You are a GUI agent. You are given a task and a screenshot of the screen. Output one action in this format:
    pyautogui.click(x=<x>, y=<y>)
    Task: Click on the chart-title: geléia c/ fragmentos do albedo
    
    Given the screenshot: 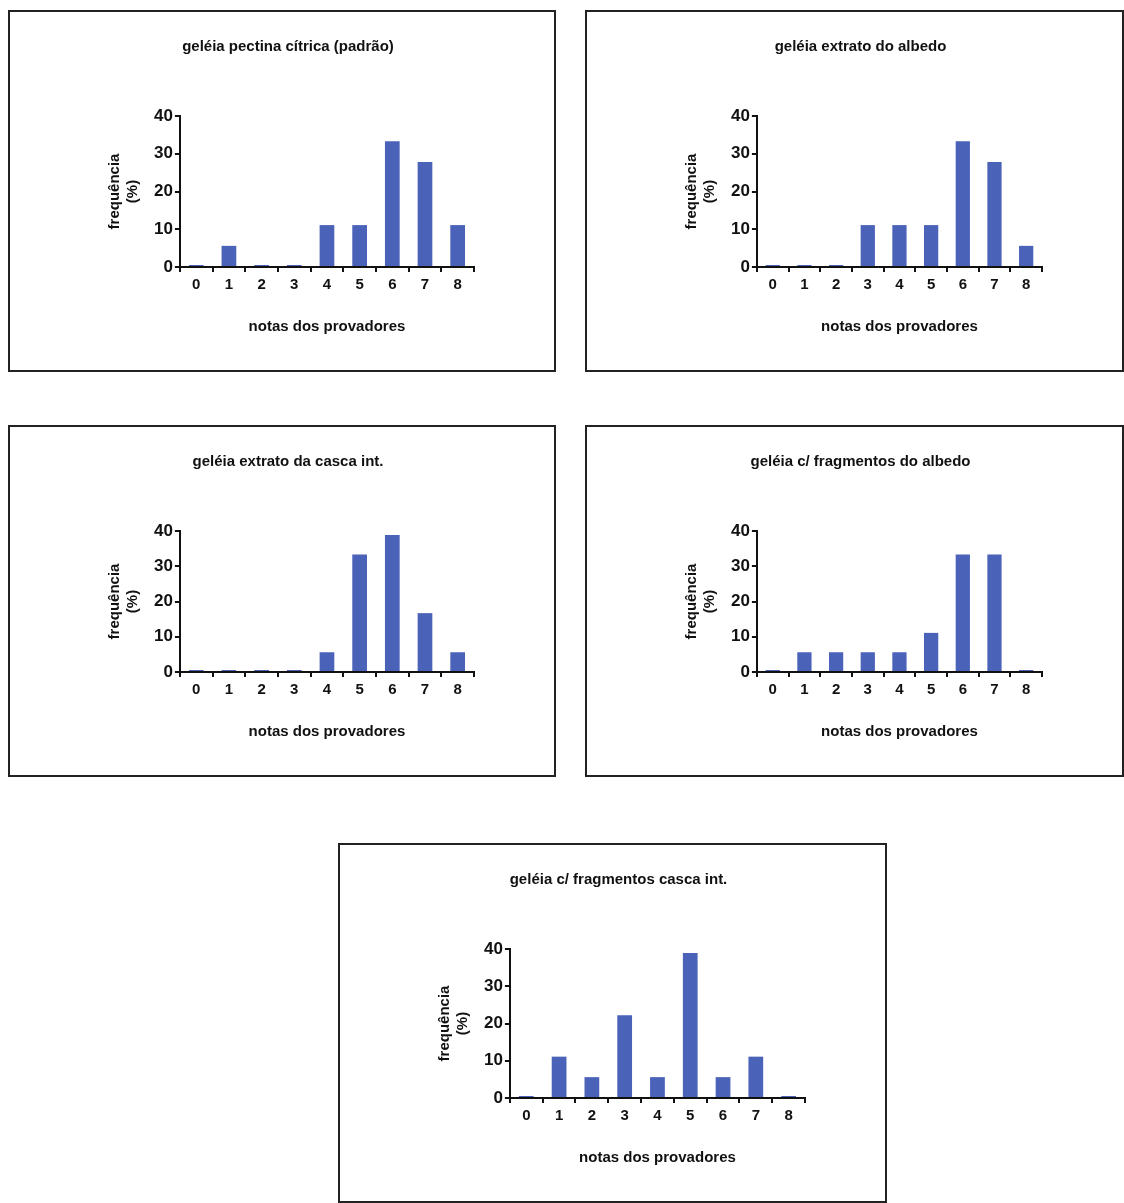 What is the action you would take?
    pyautogui.click(x=860, y=461)
    